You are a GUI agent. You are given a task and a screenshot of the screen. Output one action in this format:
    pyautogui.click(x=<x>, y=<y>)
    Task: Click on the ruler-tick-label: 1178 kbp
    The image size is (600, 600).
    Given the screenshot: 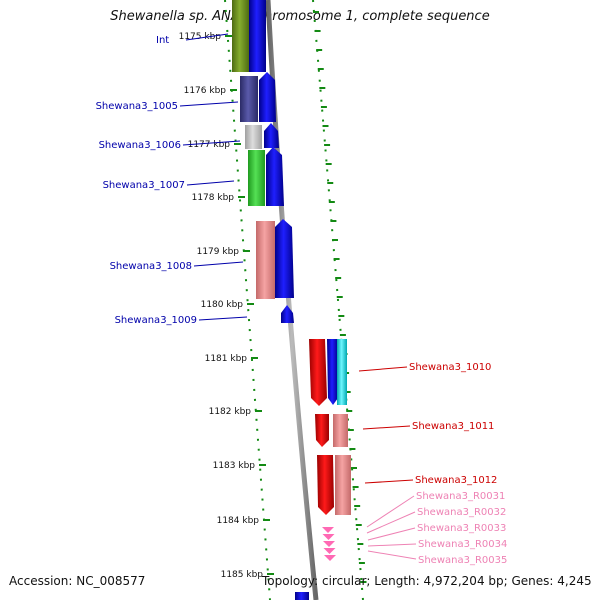 What is the action you would take?
    pyautogui.click(x=213, y=198)
    